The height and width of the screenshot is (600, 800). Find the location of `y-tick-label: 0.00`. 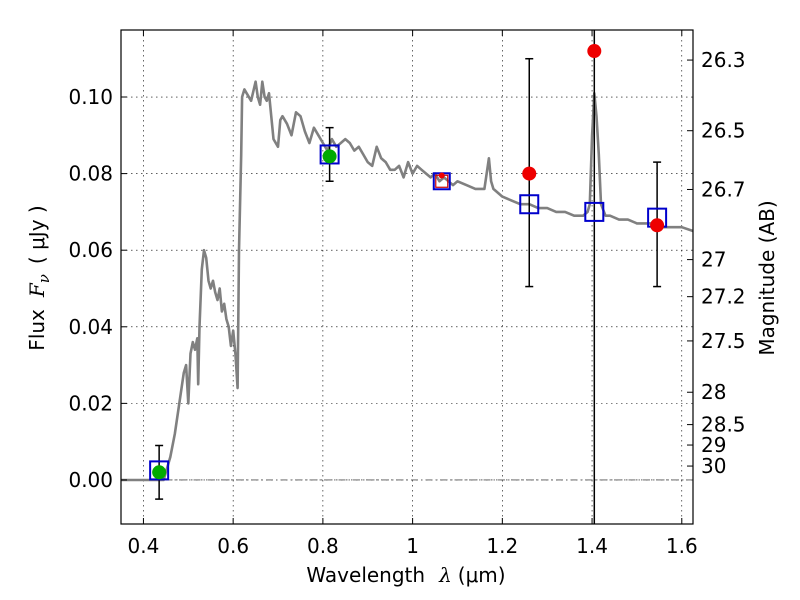

y-tick-label: 0.00 is located at coordinates (90, 480).